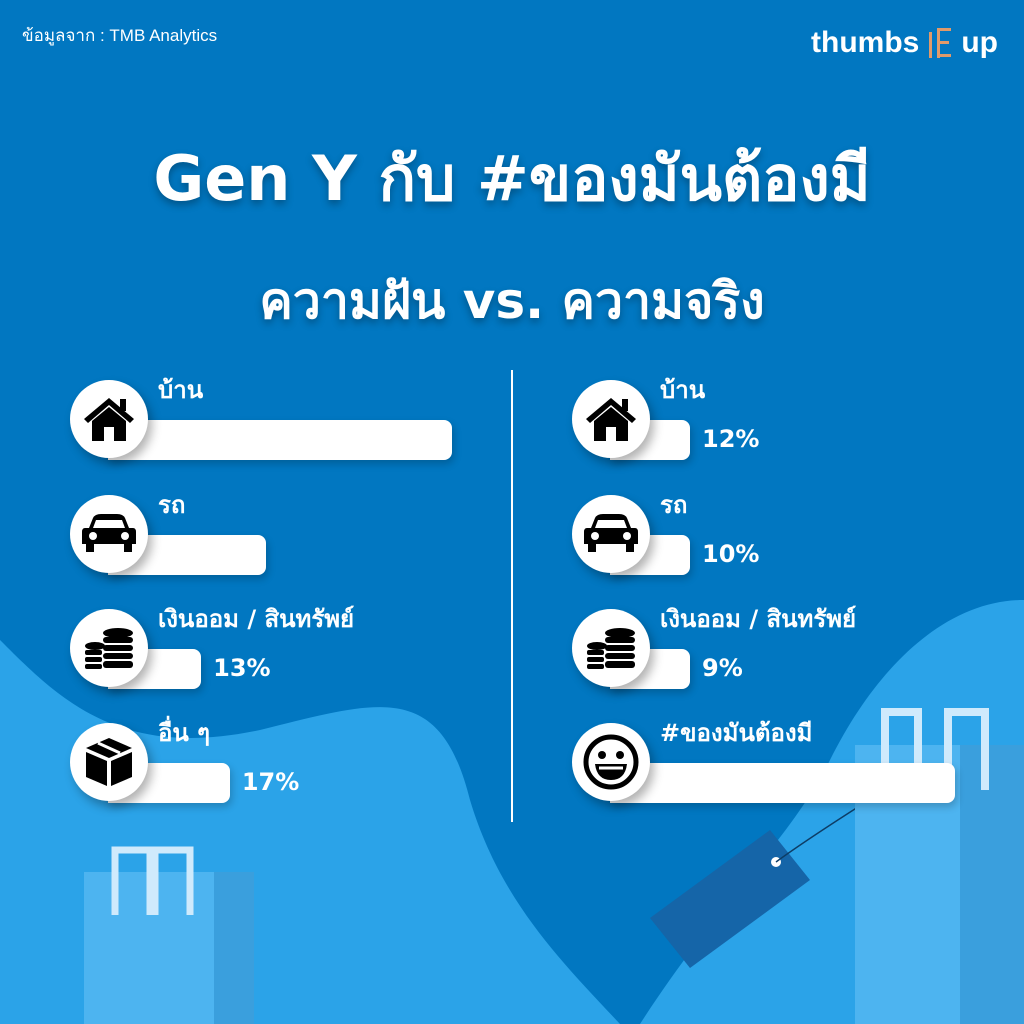  What do you see at coordinates (731, 439) in the screenshot?
I see `value-label: 12%` at bounding box center [731, 439].